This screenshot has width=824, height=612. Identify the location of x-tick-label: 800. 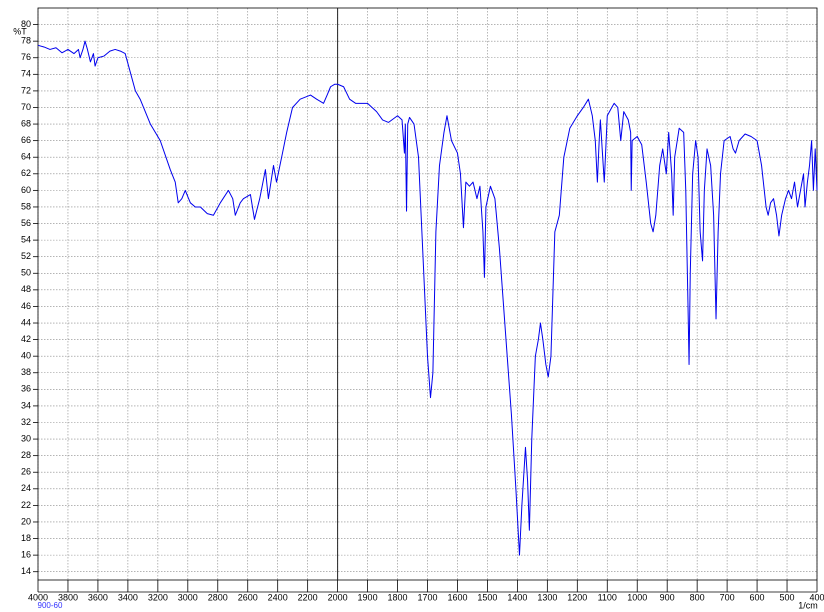
(697, 597).